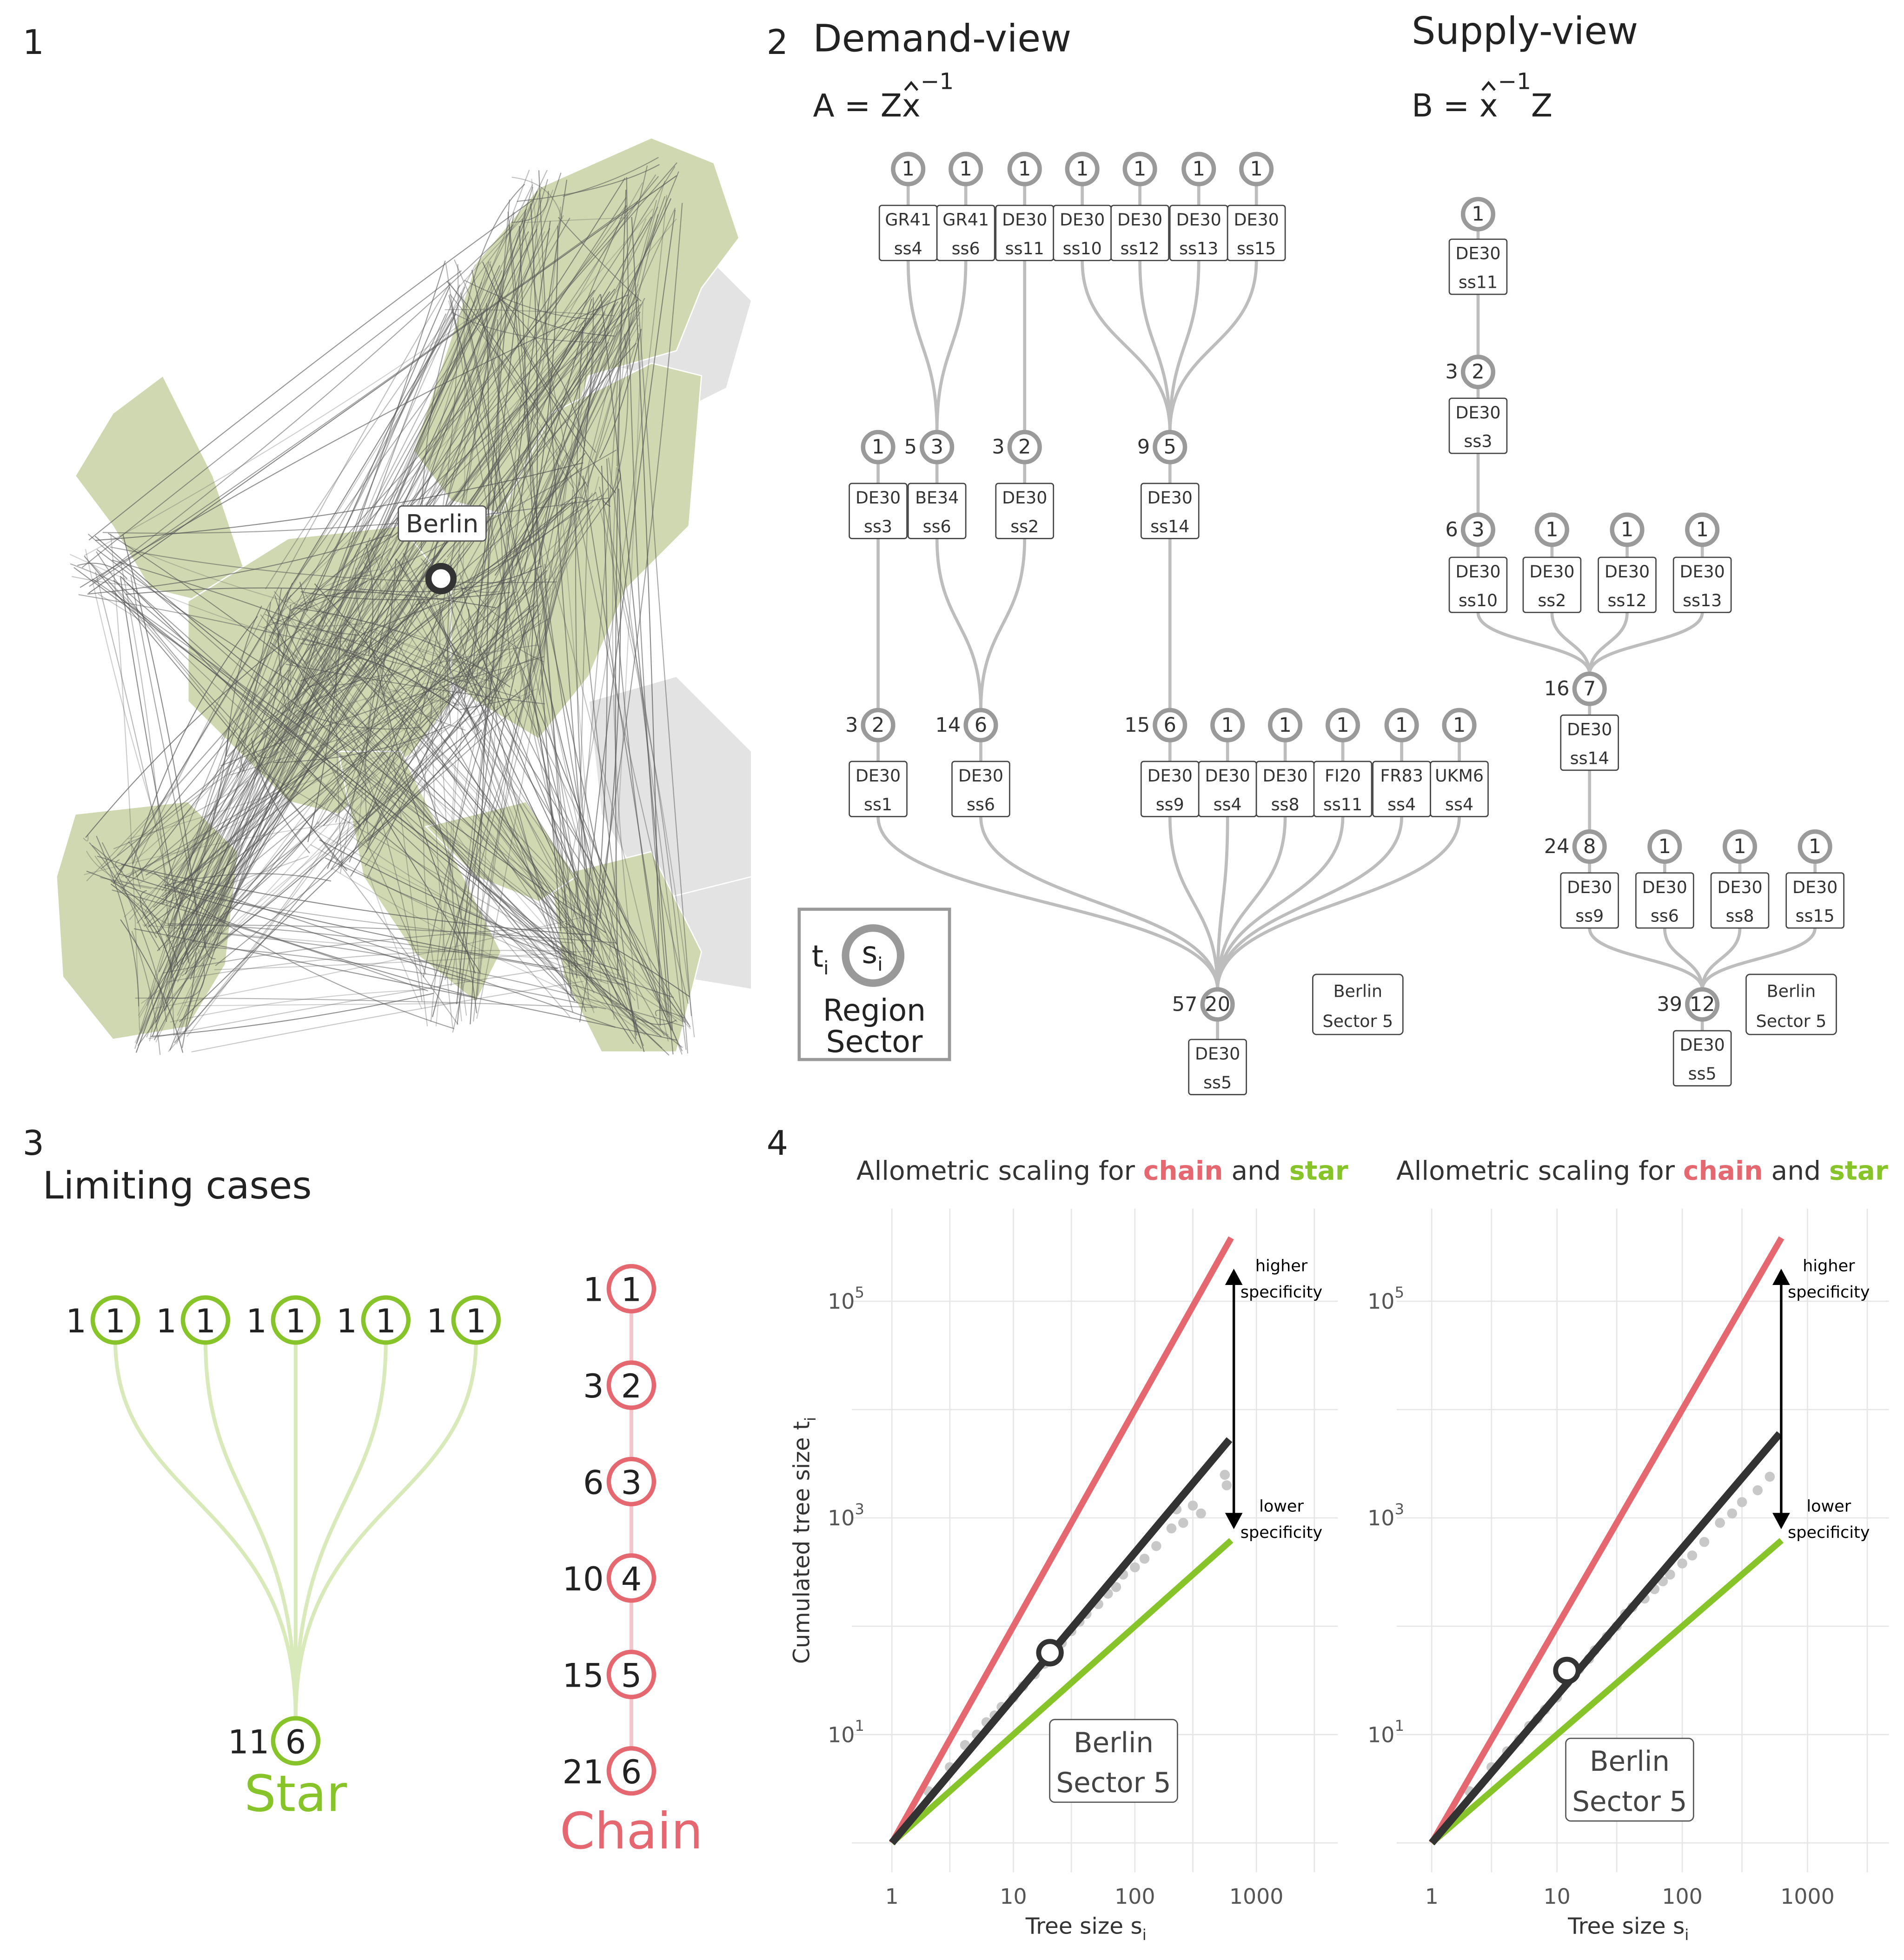 The image size is (1904, 1960). I want to click on chain-node-cumulated: 15, so click(583, 1675).